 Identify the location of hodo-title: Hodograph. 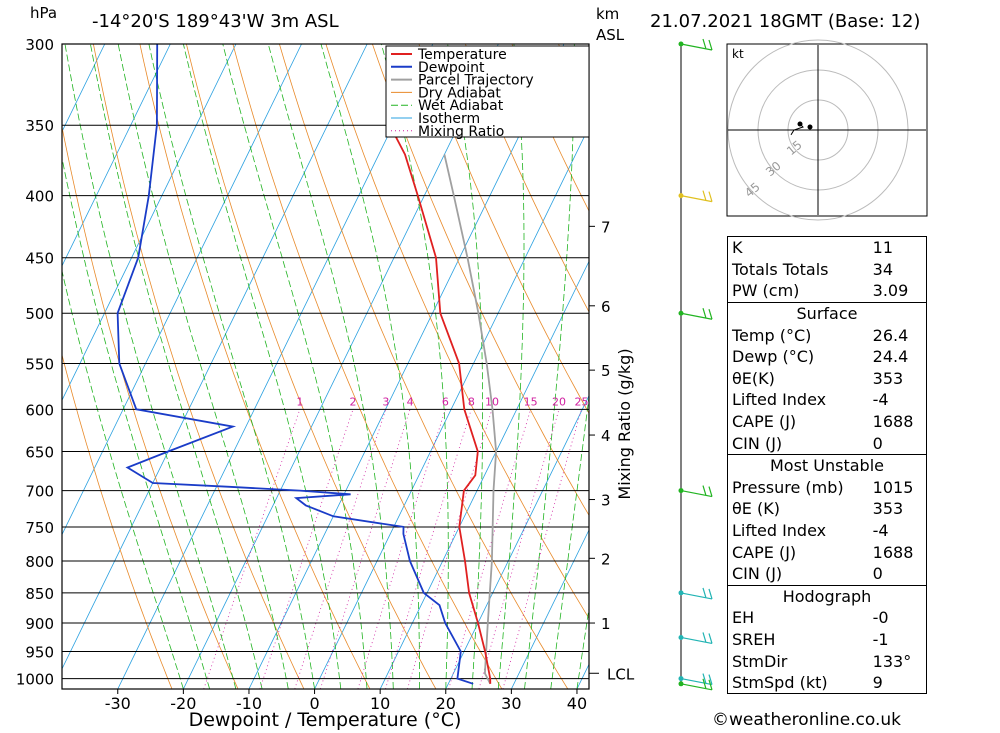
(827, 596).